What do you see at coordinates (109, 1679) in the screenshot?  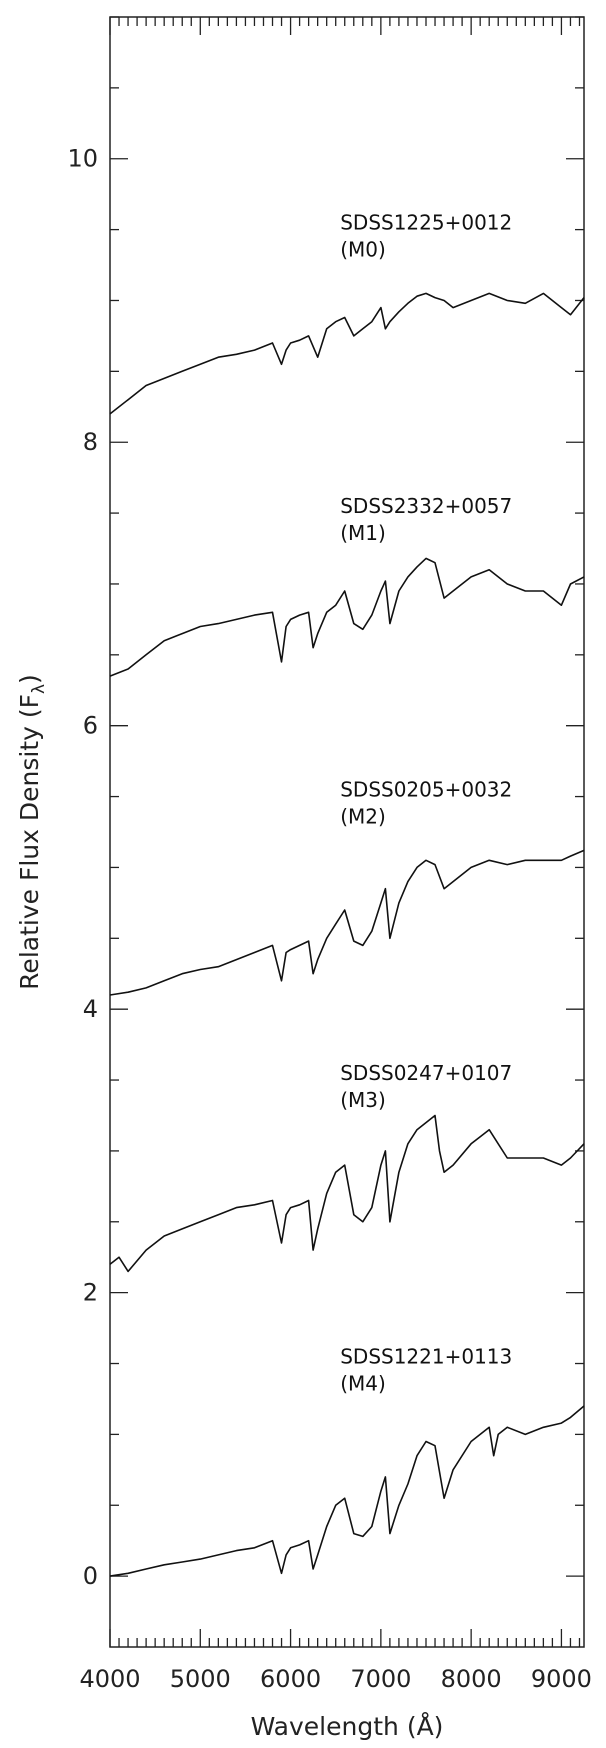 I see `x-tick-label: 4000` at bounding box center [109, 1679].